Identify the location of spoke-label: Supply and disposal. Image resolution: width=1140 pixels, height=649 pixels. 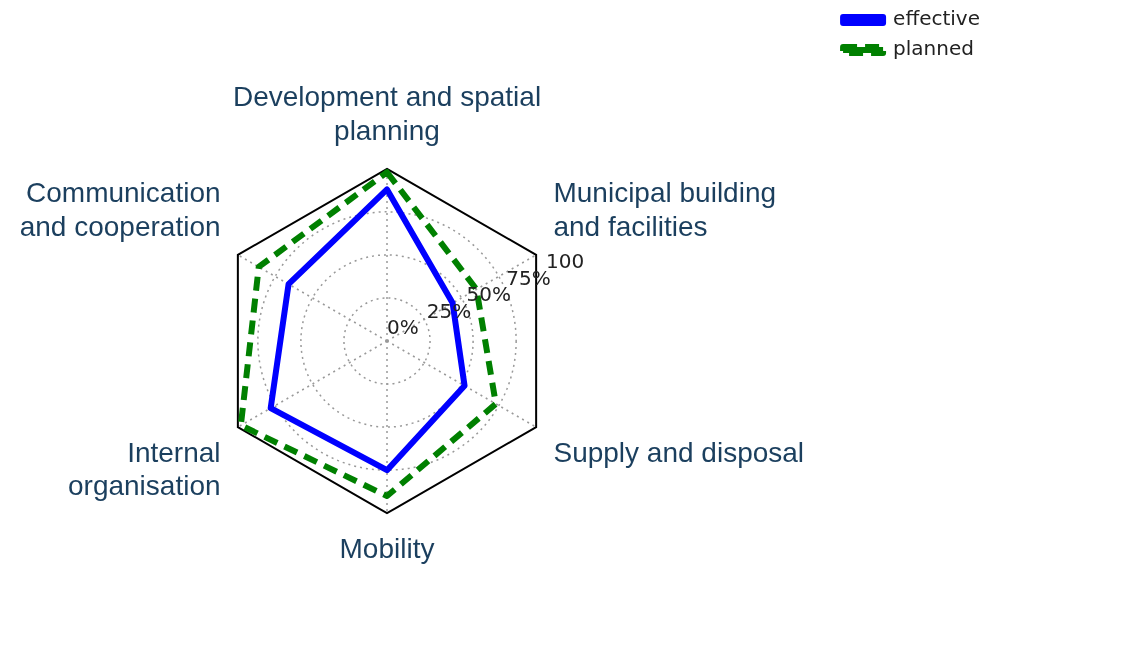
(679, 452).